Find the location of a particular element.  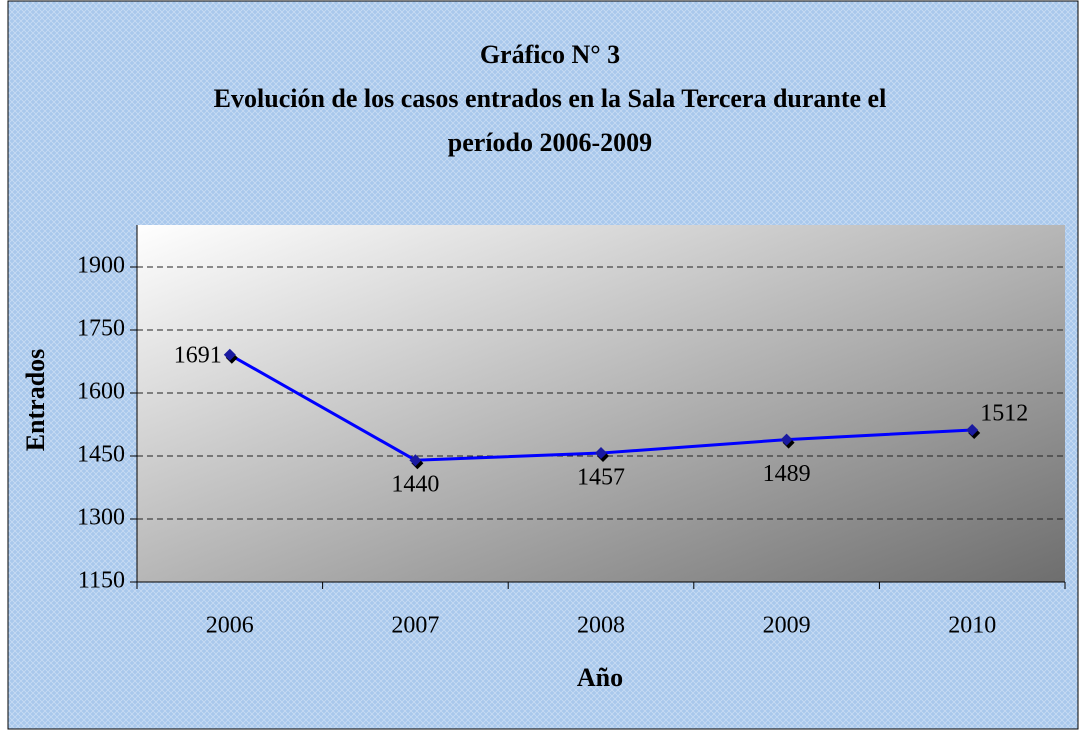

y-tick-label: 1750 is located at coordinates (101, 329).